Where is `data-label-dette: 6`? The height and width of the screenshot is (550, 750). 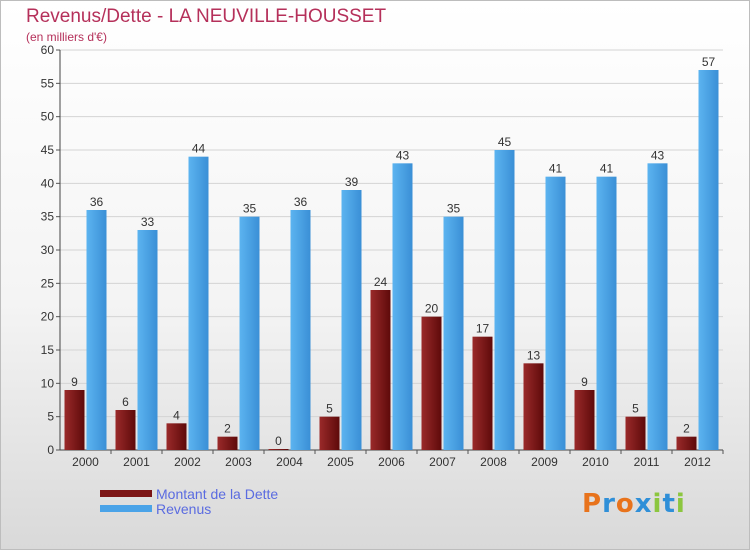 data-label-dette: 6 is located at coordinates (125, 402).